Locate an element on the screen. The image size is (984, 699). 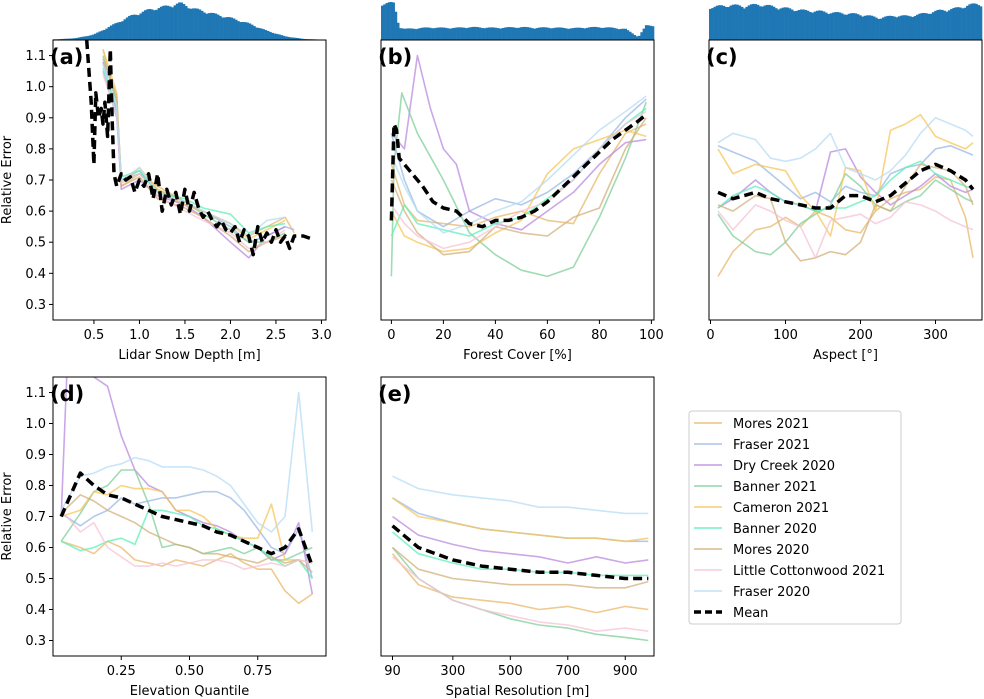
series-line-fraser-2021 is located at coordinates (198, 156).